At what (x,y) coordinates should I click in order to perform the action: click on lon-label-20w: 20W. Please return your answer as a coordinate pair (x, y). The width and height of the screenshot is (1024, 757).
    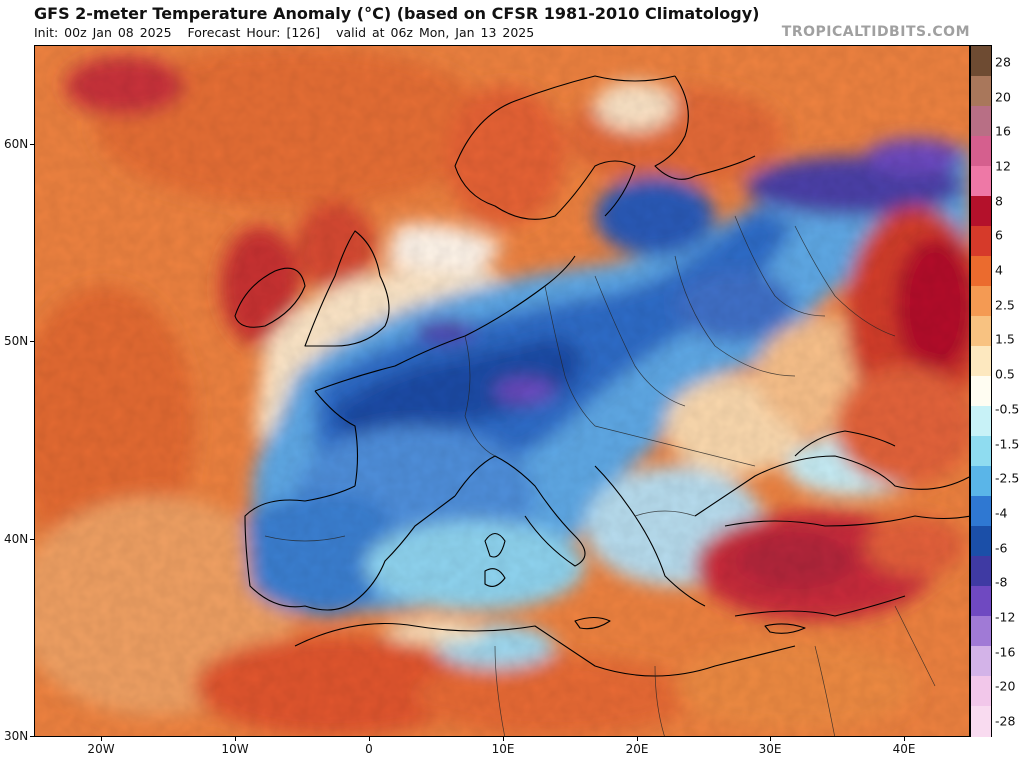
    Looking at the image, I should click on (101, 749).